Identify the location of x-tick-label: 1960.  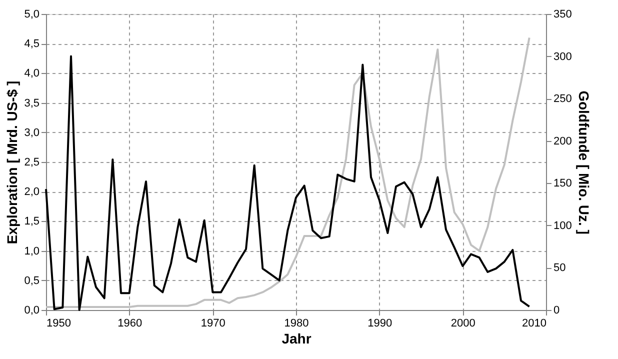
(130, 324).